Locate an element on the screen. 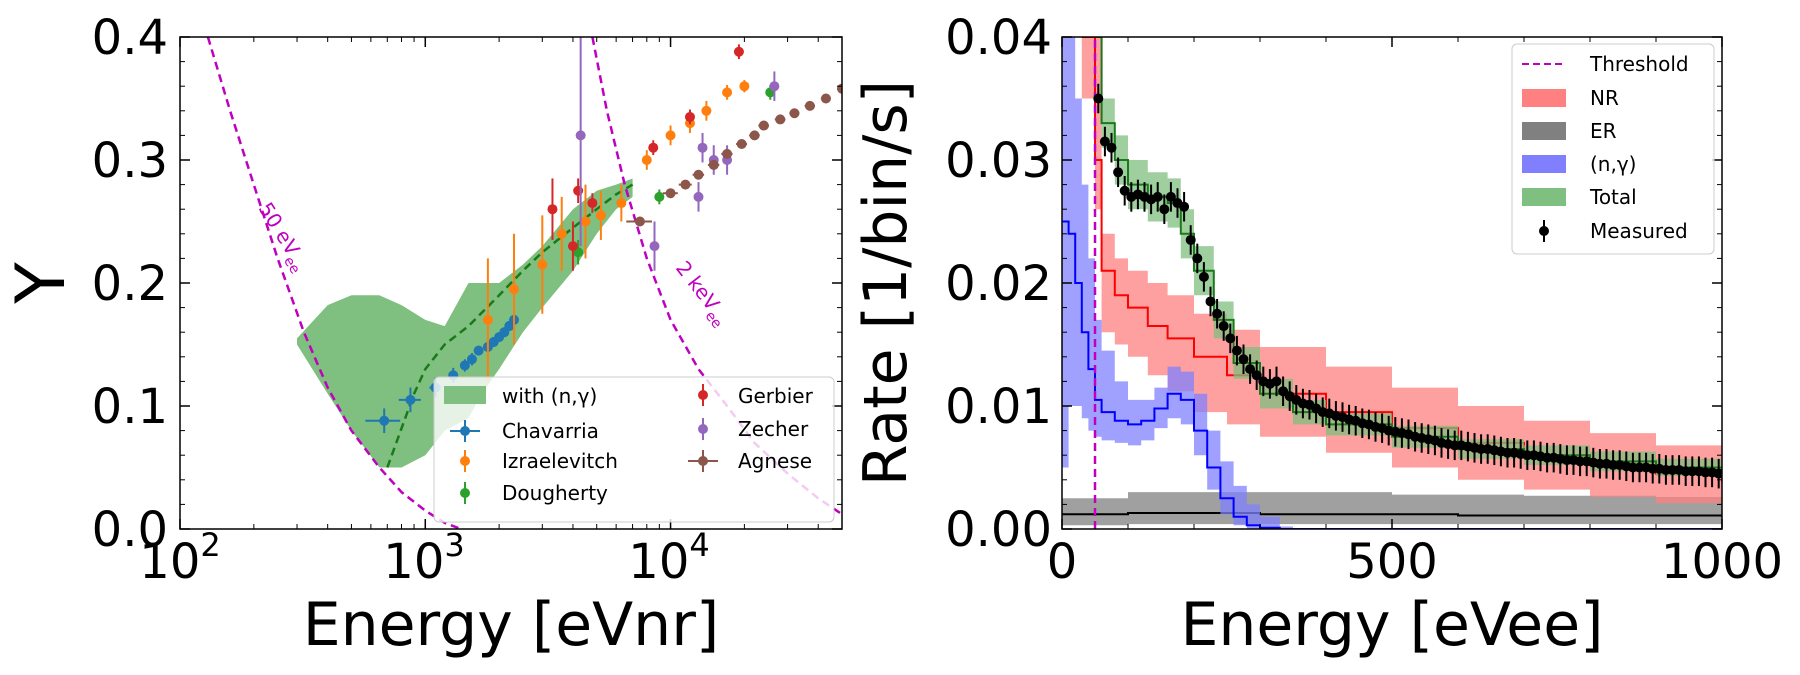 This screenshot has height=675, width=1800. right-ytick-label: 0.03 is located at coordinates (998, 161).